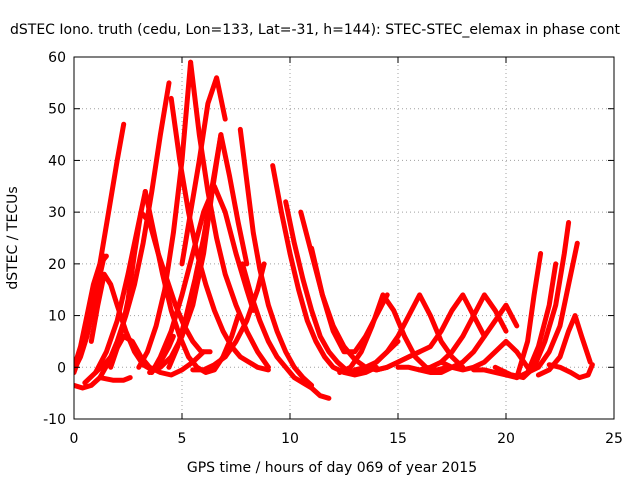 Image resolution: width=640 pixels, height=480 pixels. What do you see at coordinates (74, 439) in the screenshot?
I see `x-tick-label: 0` at bounding box center [74, 439].